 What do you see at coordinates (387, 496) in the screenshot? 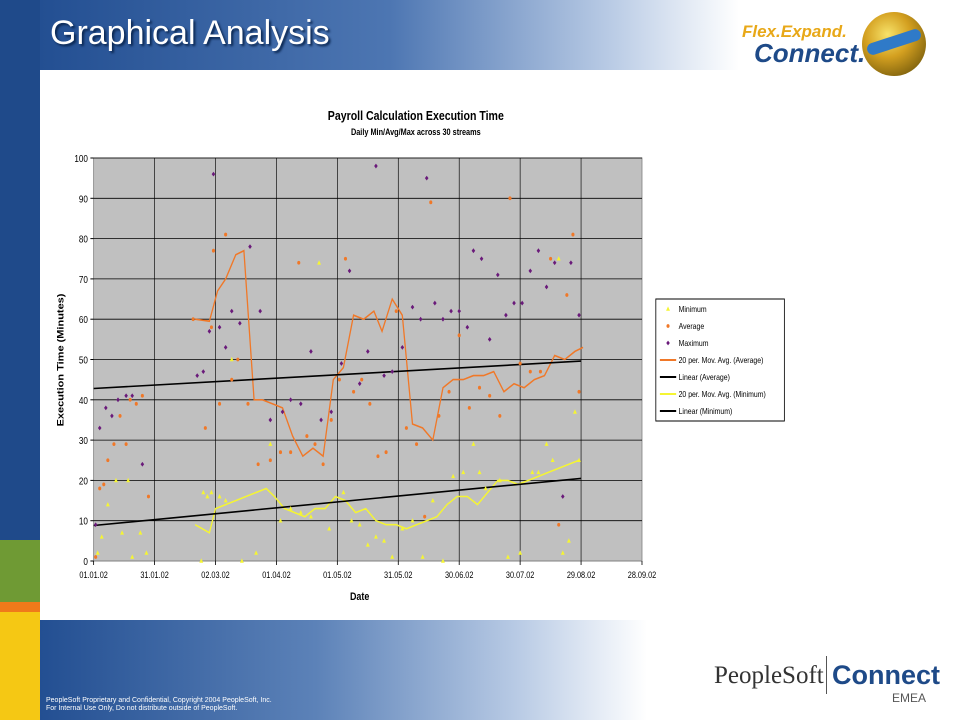
I see `series-20-per-mov-avg-minimum-` at bounding box center [387, 496].